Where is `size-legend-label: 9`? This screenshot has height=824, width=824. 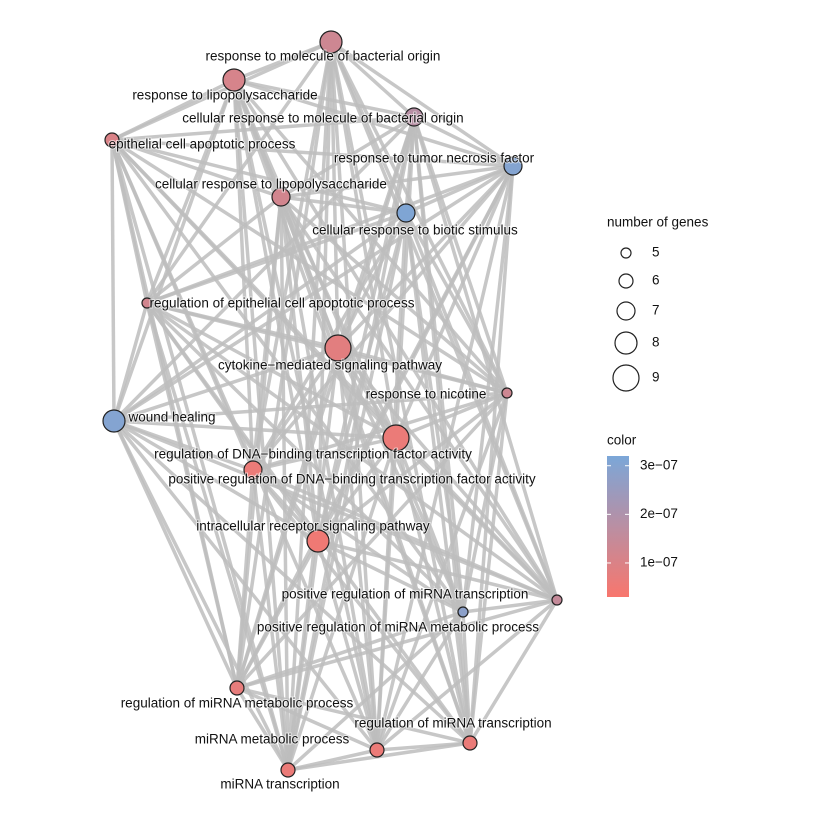 size-legend-label: 9 is located at coordinates (656, 377).